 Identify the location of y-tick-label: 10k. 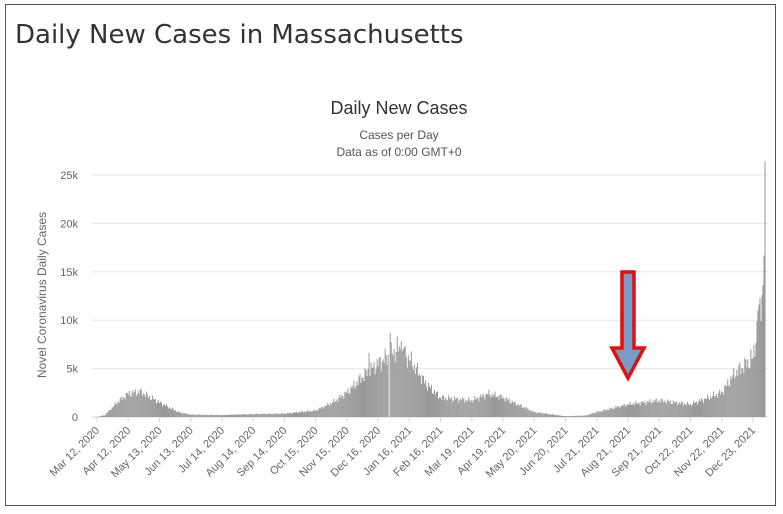
(69, 321).